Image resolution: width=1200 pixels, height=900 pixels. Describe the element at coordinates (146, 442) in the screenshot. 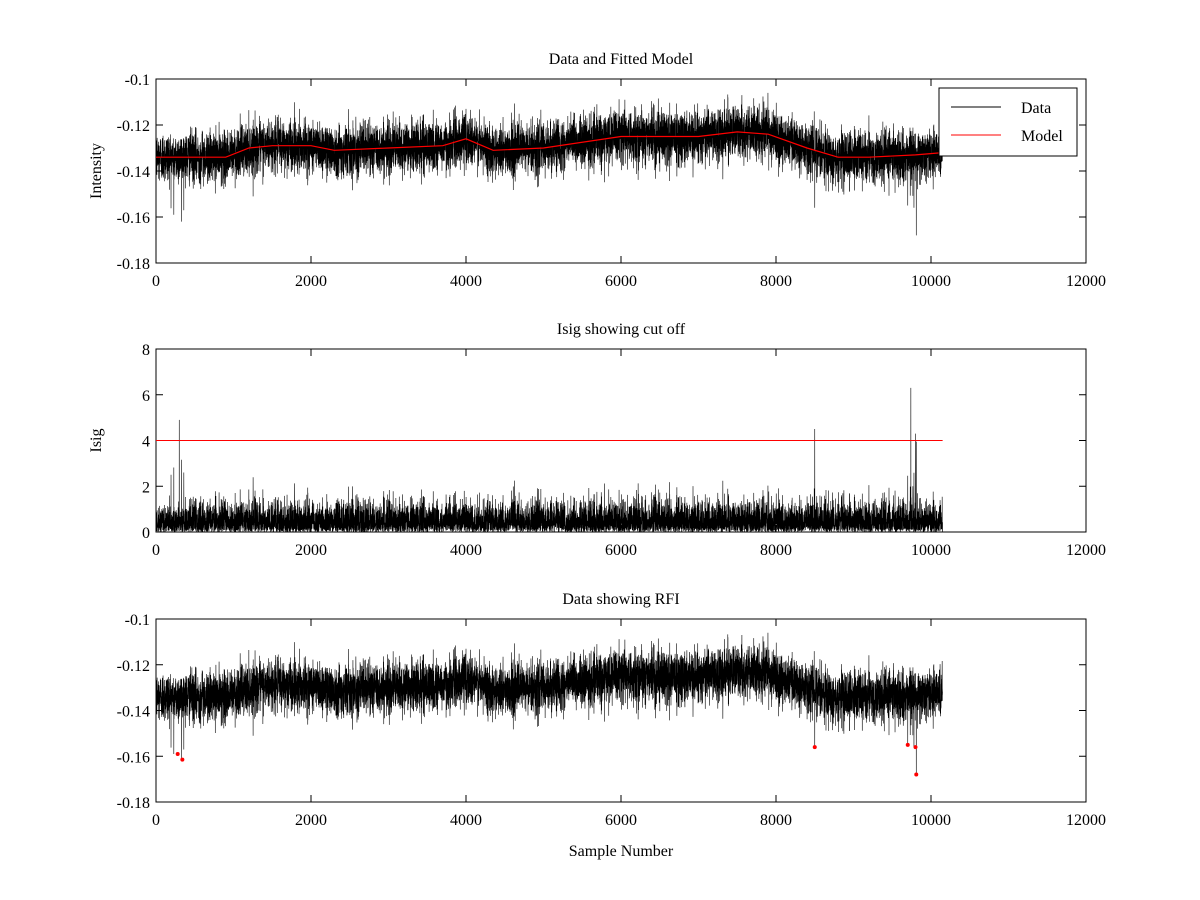

I see `y-tick-label: 4` at that location.